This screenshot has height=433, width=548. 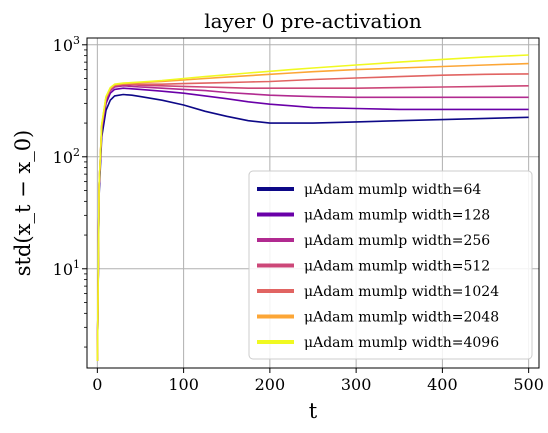 What do you see at coordinates (397, 267) in the screenshot?
I see `legend-label: μAdam mumlp width=512` at bounding box center [397, 267].